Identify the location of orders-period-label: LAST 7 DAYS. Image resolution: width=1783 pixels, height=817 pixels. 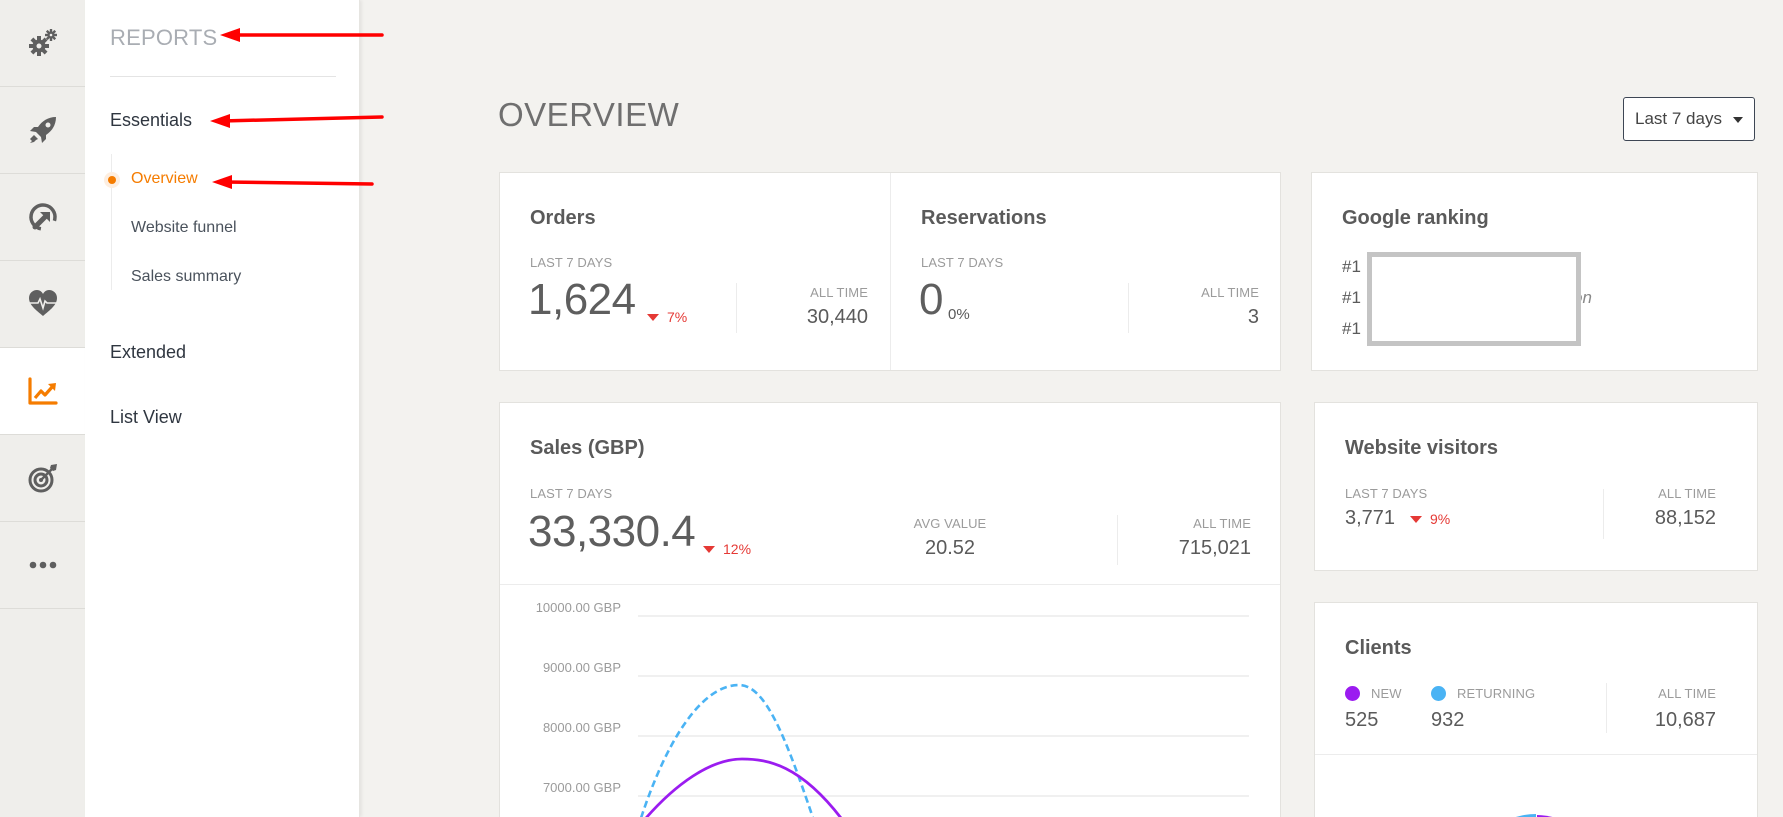
(571, 262).